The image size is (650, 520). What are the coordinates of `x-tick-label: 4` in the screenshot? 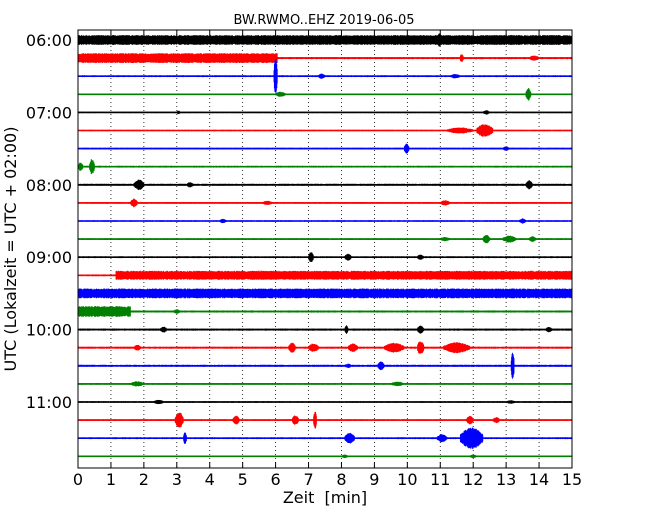 It's located at (210, 479).